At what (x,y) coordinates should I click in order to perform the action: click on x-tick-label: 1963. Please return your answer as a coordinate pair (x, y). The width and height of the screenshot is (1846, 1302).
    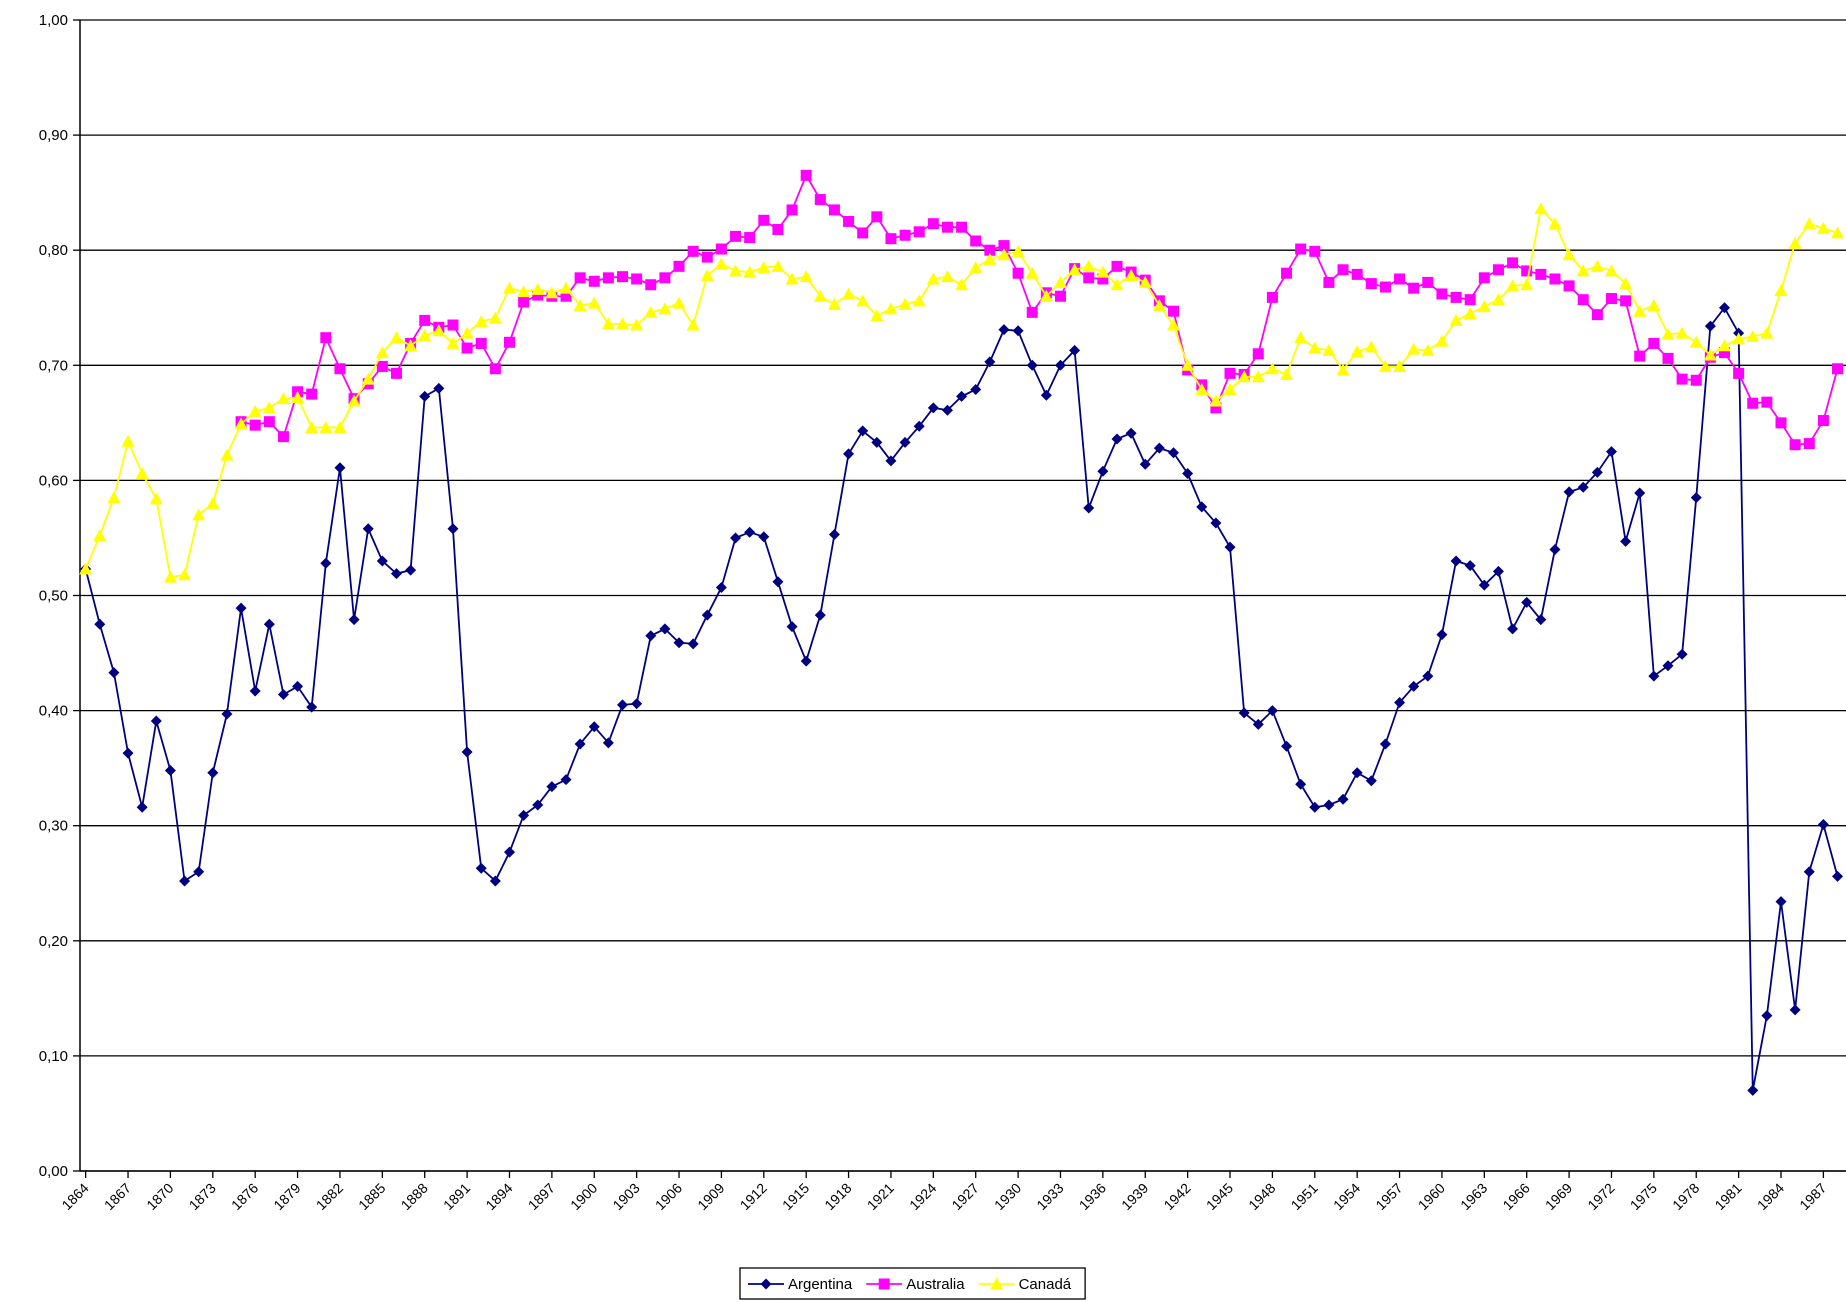
    Looking at the image, I should click on (1473, 1196).